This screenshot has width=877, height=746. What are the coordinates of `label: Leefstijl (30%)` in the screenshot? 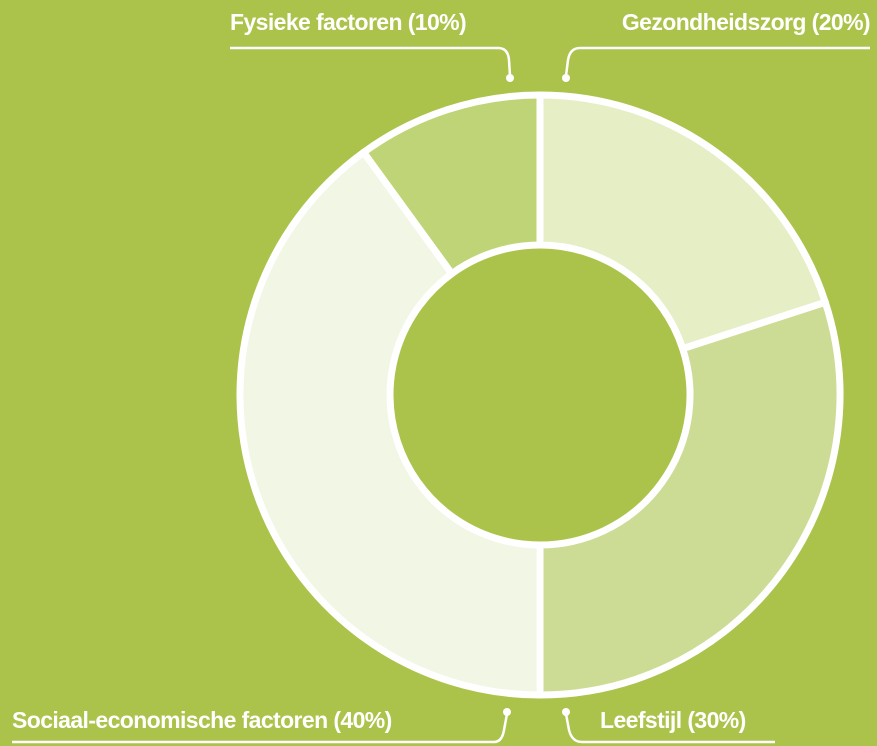 It's located at (673, 720).